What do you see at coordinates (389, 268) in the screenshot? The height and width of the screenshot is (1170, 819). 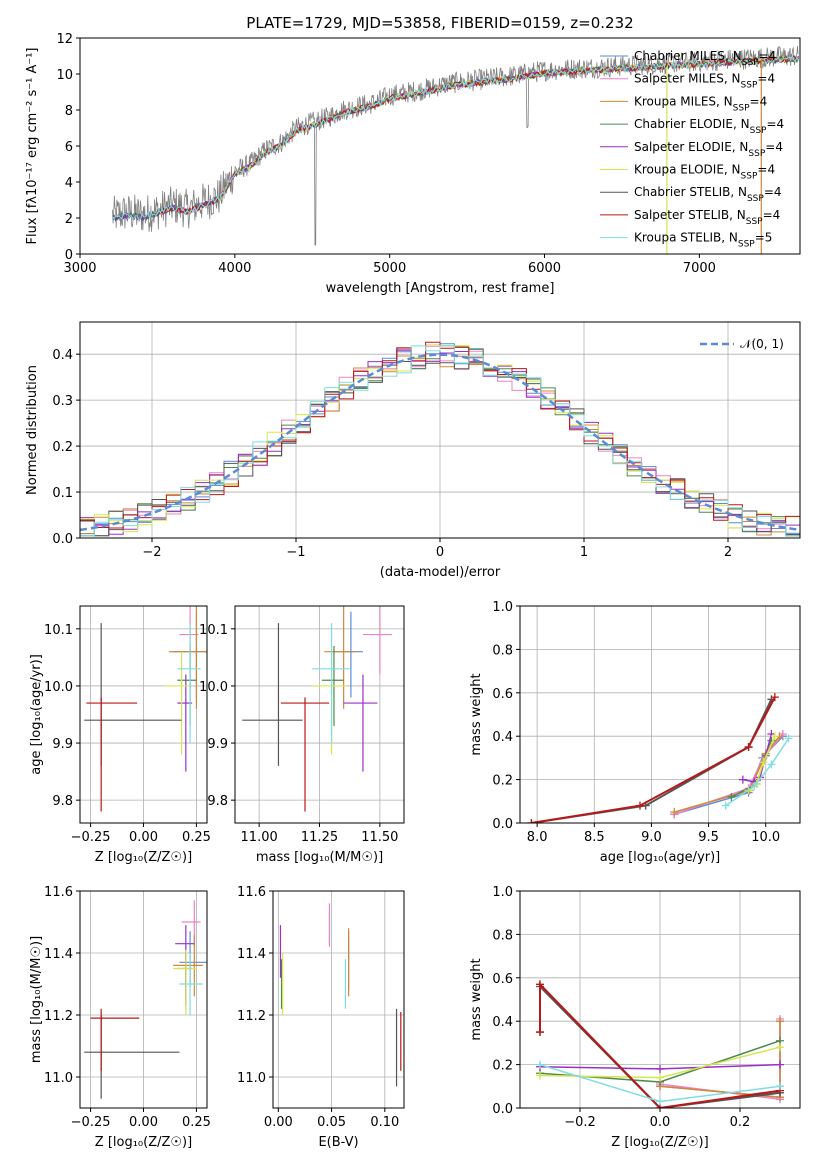 I see `x-tick-label: 5000` at bounding box center [389, 268].